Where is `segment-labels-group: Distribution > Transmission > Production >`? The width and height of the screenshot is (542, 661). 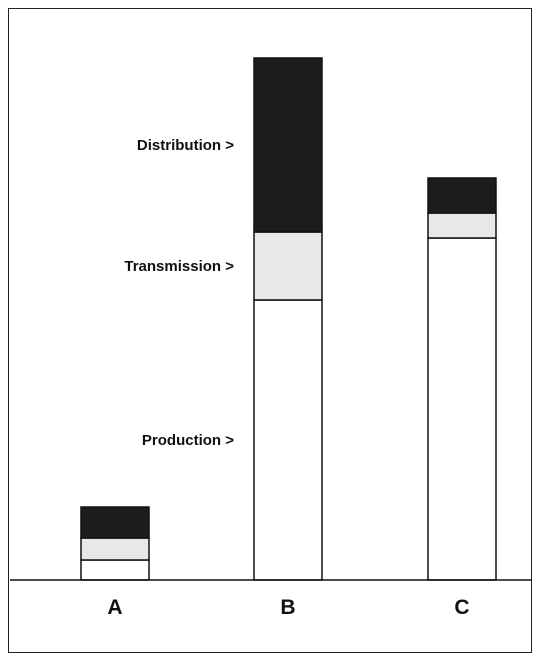
segment-labels-group: Distribution > Transmission > Production > is located at coordinates (179, 293).